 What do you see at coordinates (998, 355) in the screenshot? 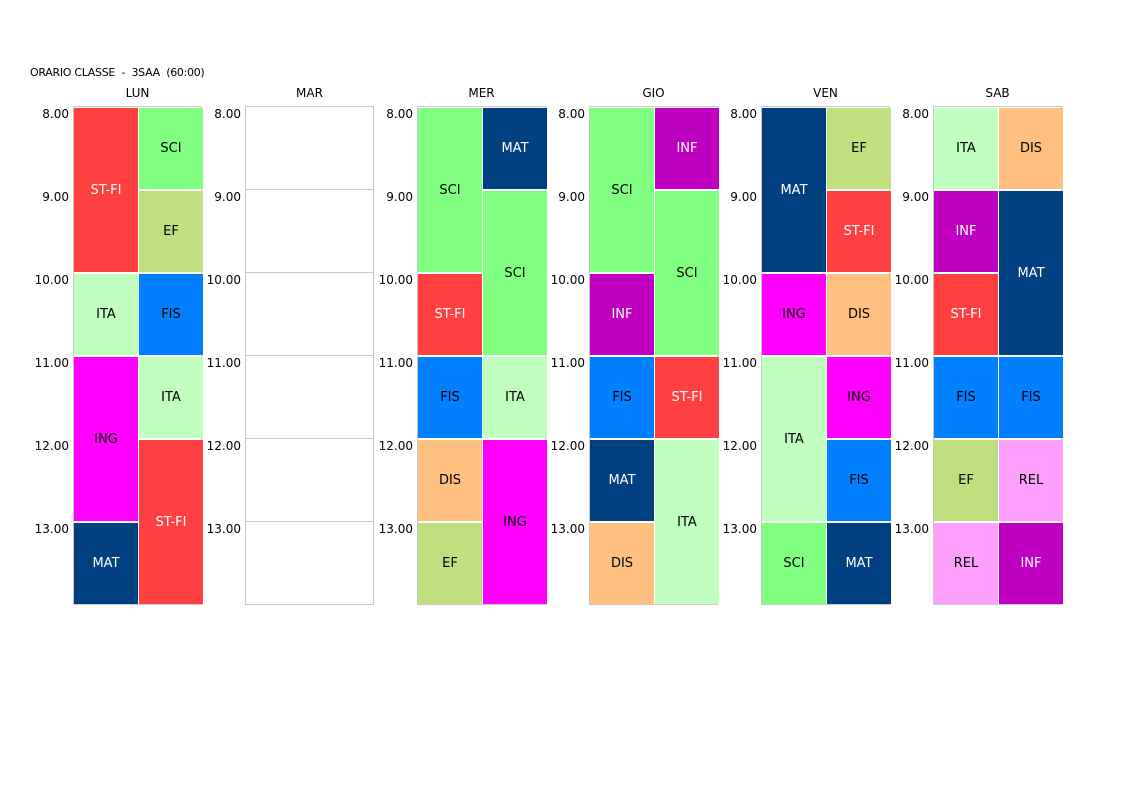
I see `day-column-sab: ITA DIS INF MAT ST-FI FIS FIS EF REL REL INF` at bounding box center [998, 355].